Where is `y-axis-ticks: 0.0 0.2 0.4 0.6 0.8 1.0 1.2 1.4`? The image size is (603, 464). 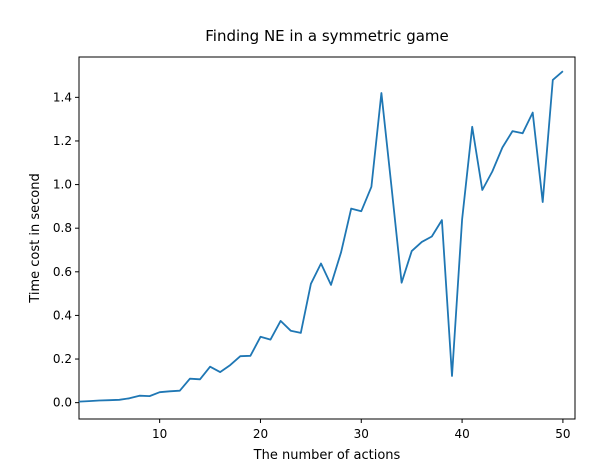 y-axis-ticks: 0.0 0.2 0.4 0.6 0.8 1.0 1.2 1.4 is located at coordinates (66, 250).